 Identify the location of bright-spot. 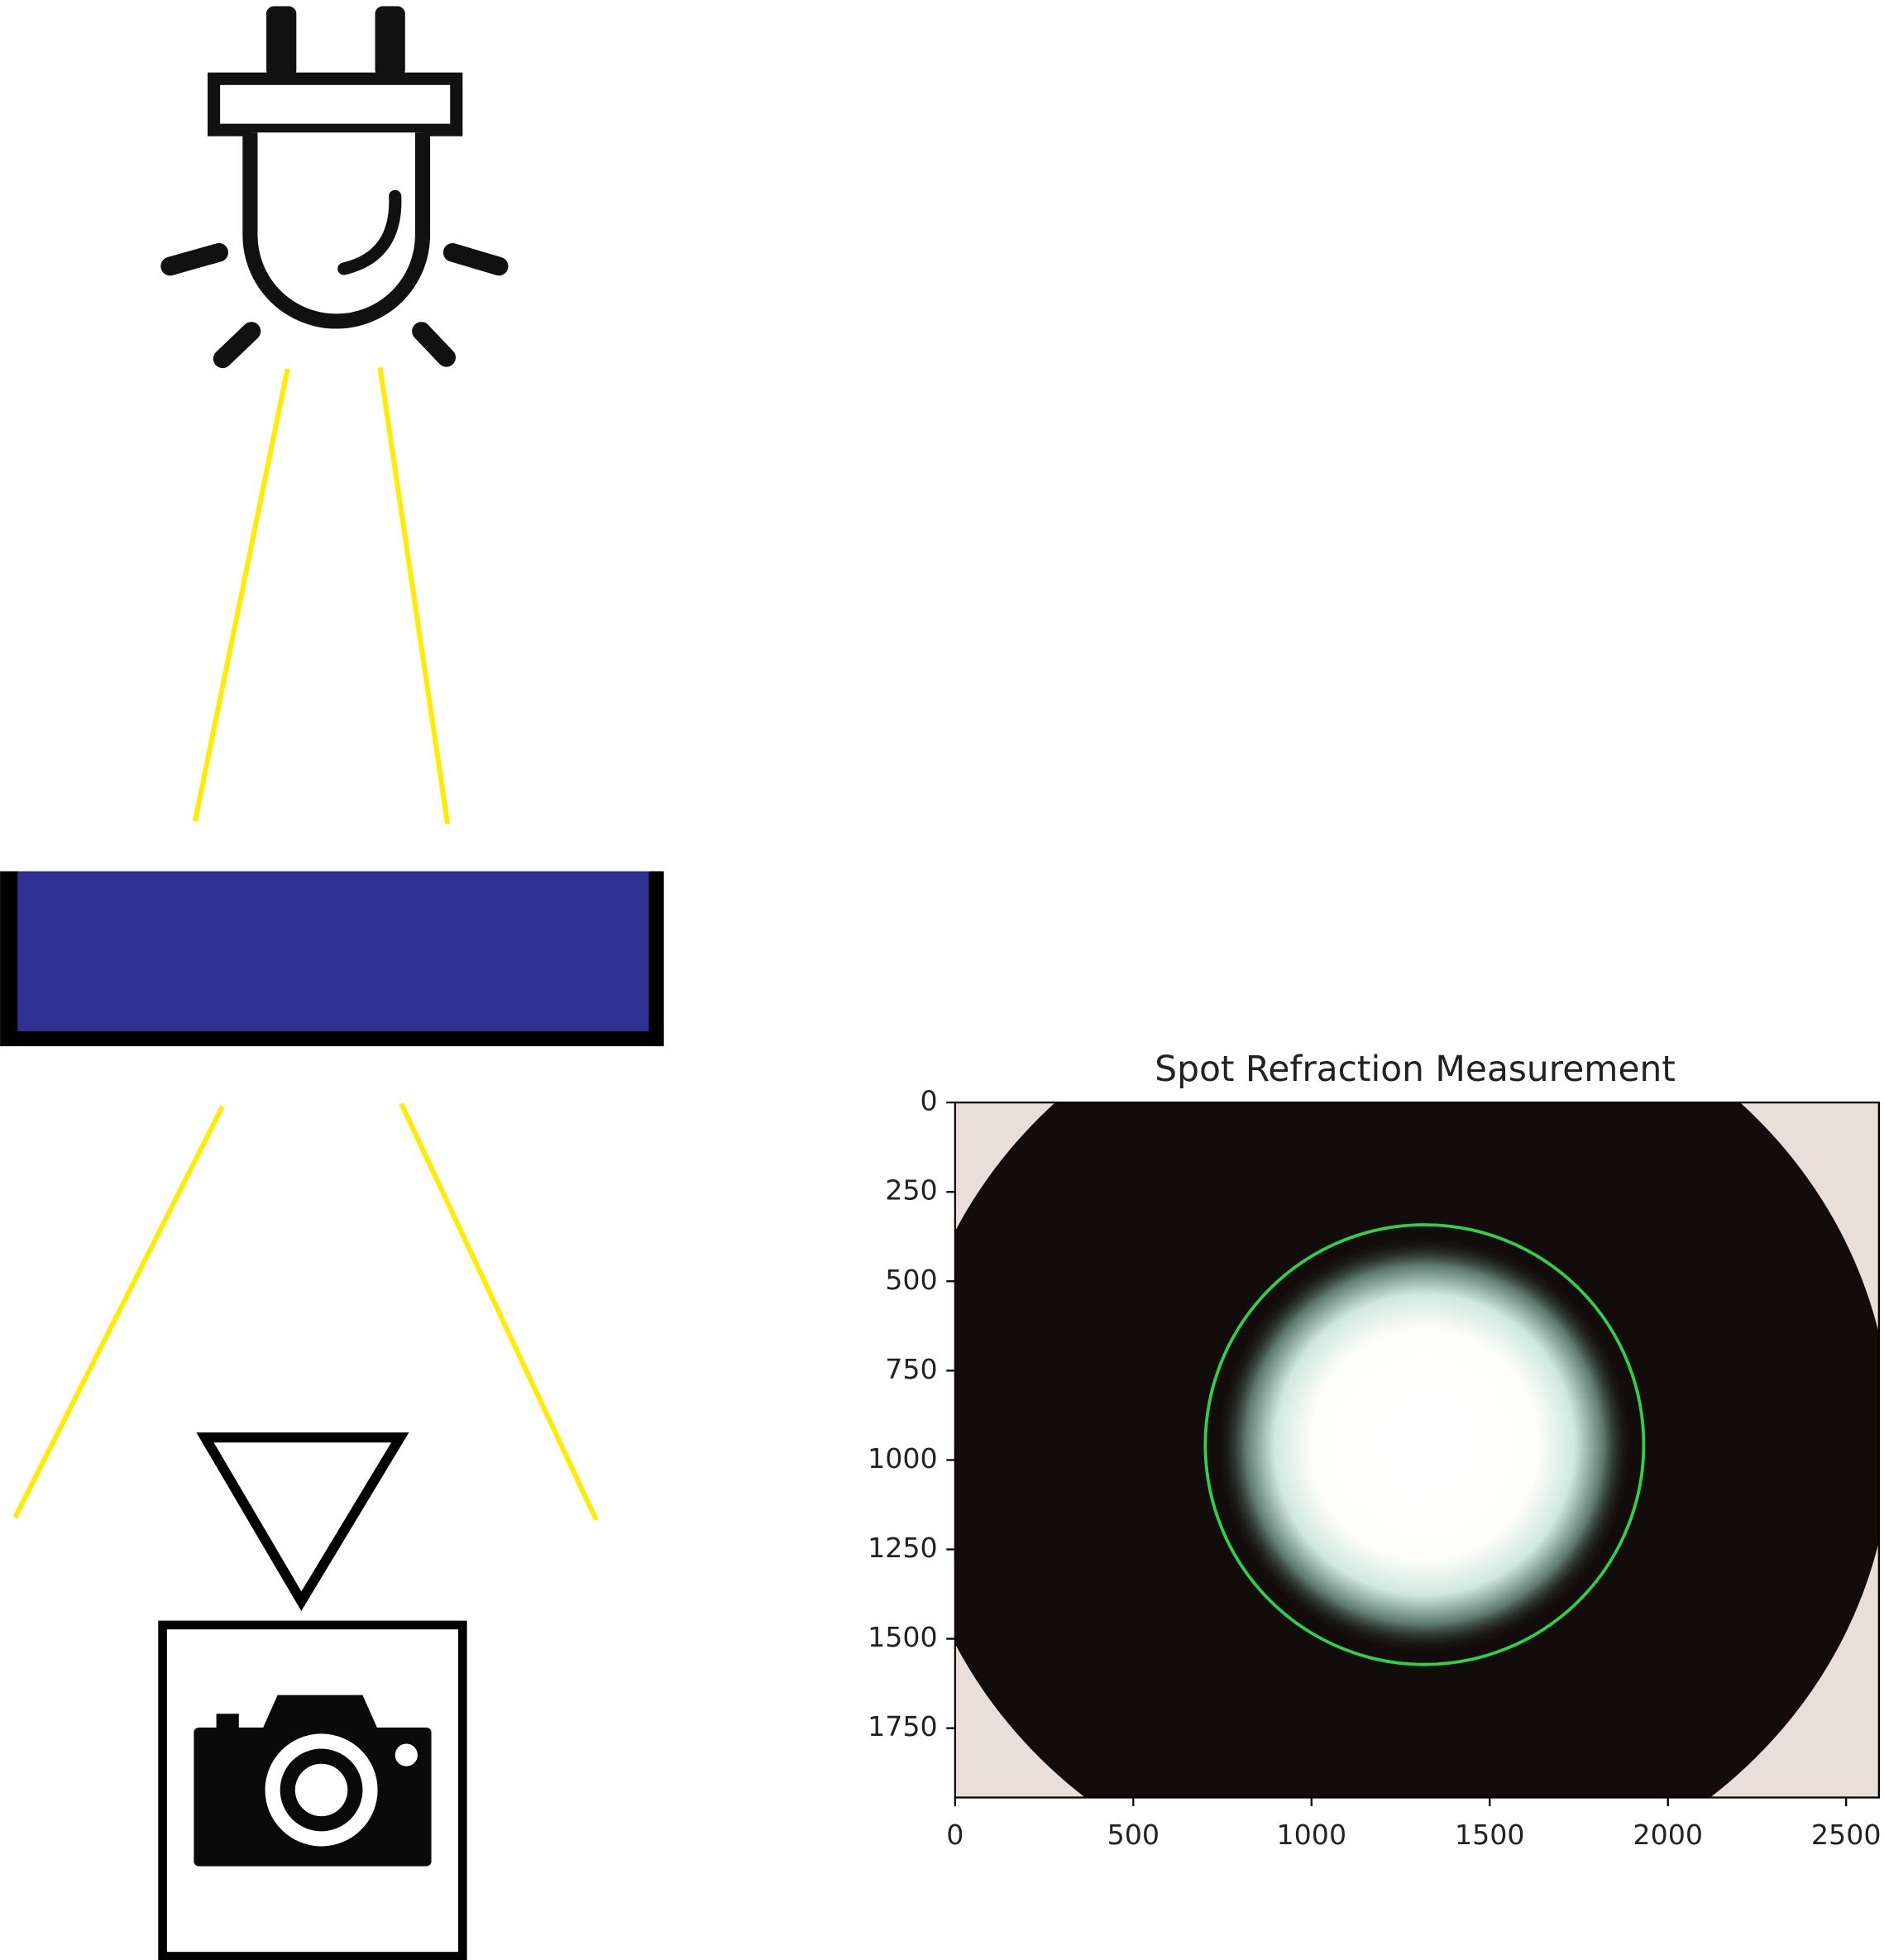
(1425, 1445).